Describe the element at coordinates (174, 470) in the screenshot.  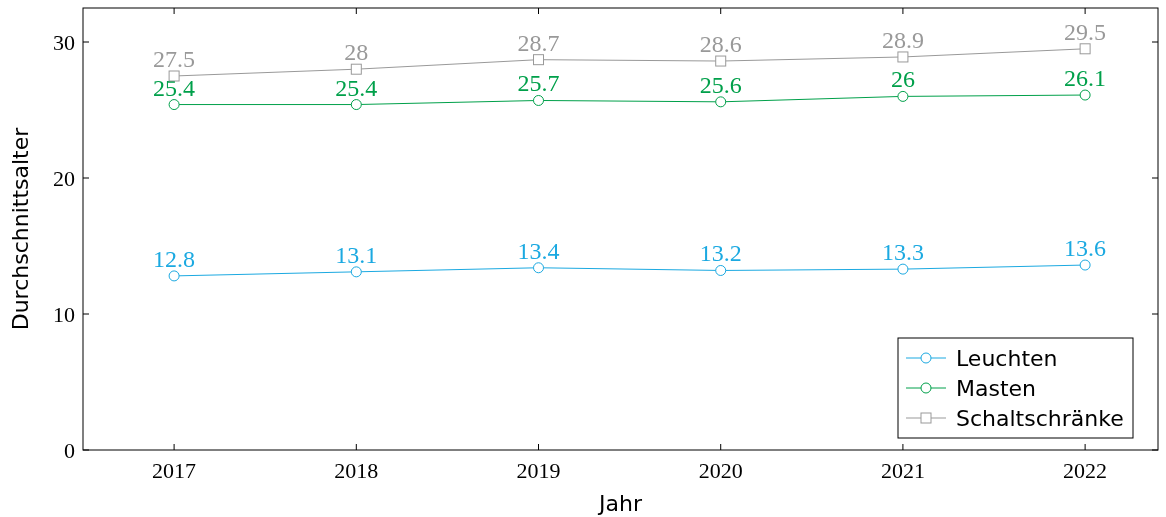
I see `x-tick-label: 2017` at that location.